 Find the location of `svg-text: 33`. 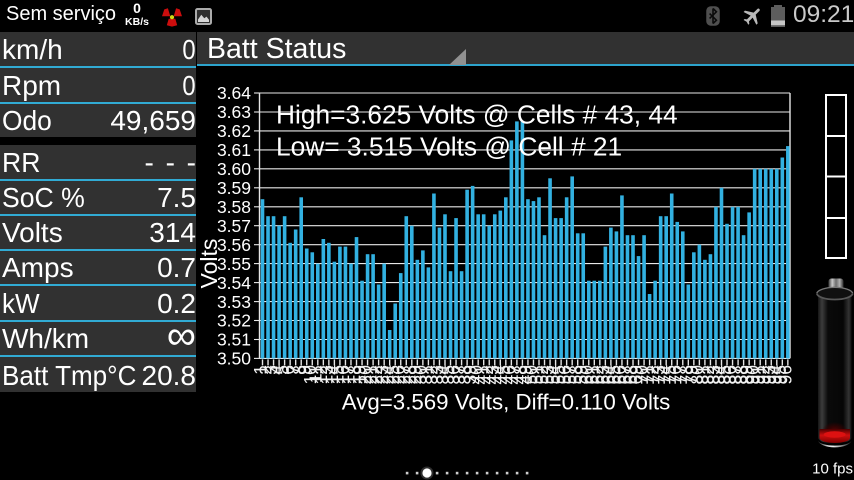

svg-text: 33 is located at coordinates (437, 374).